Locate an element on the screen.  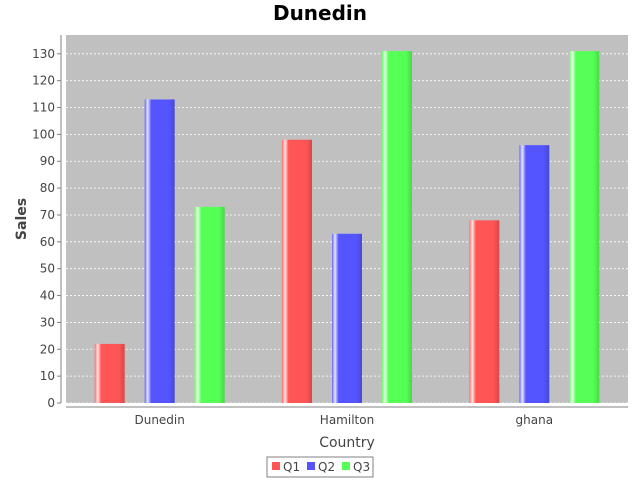
legend-label: Q1 is located at coordinates (291, 467).